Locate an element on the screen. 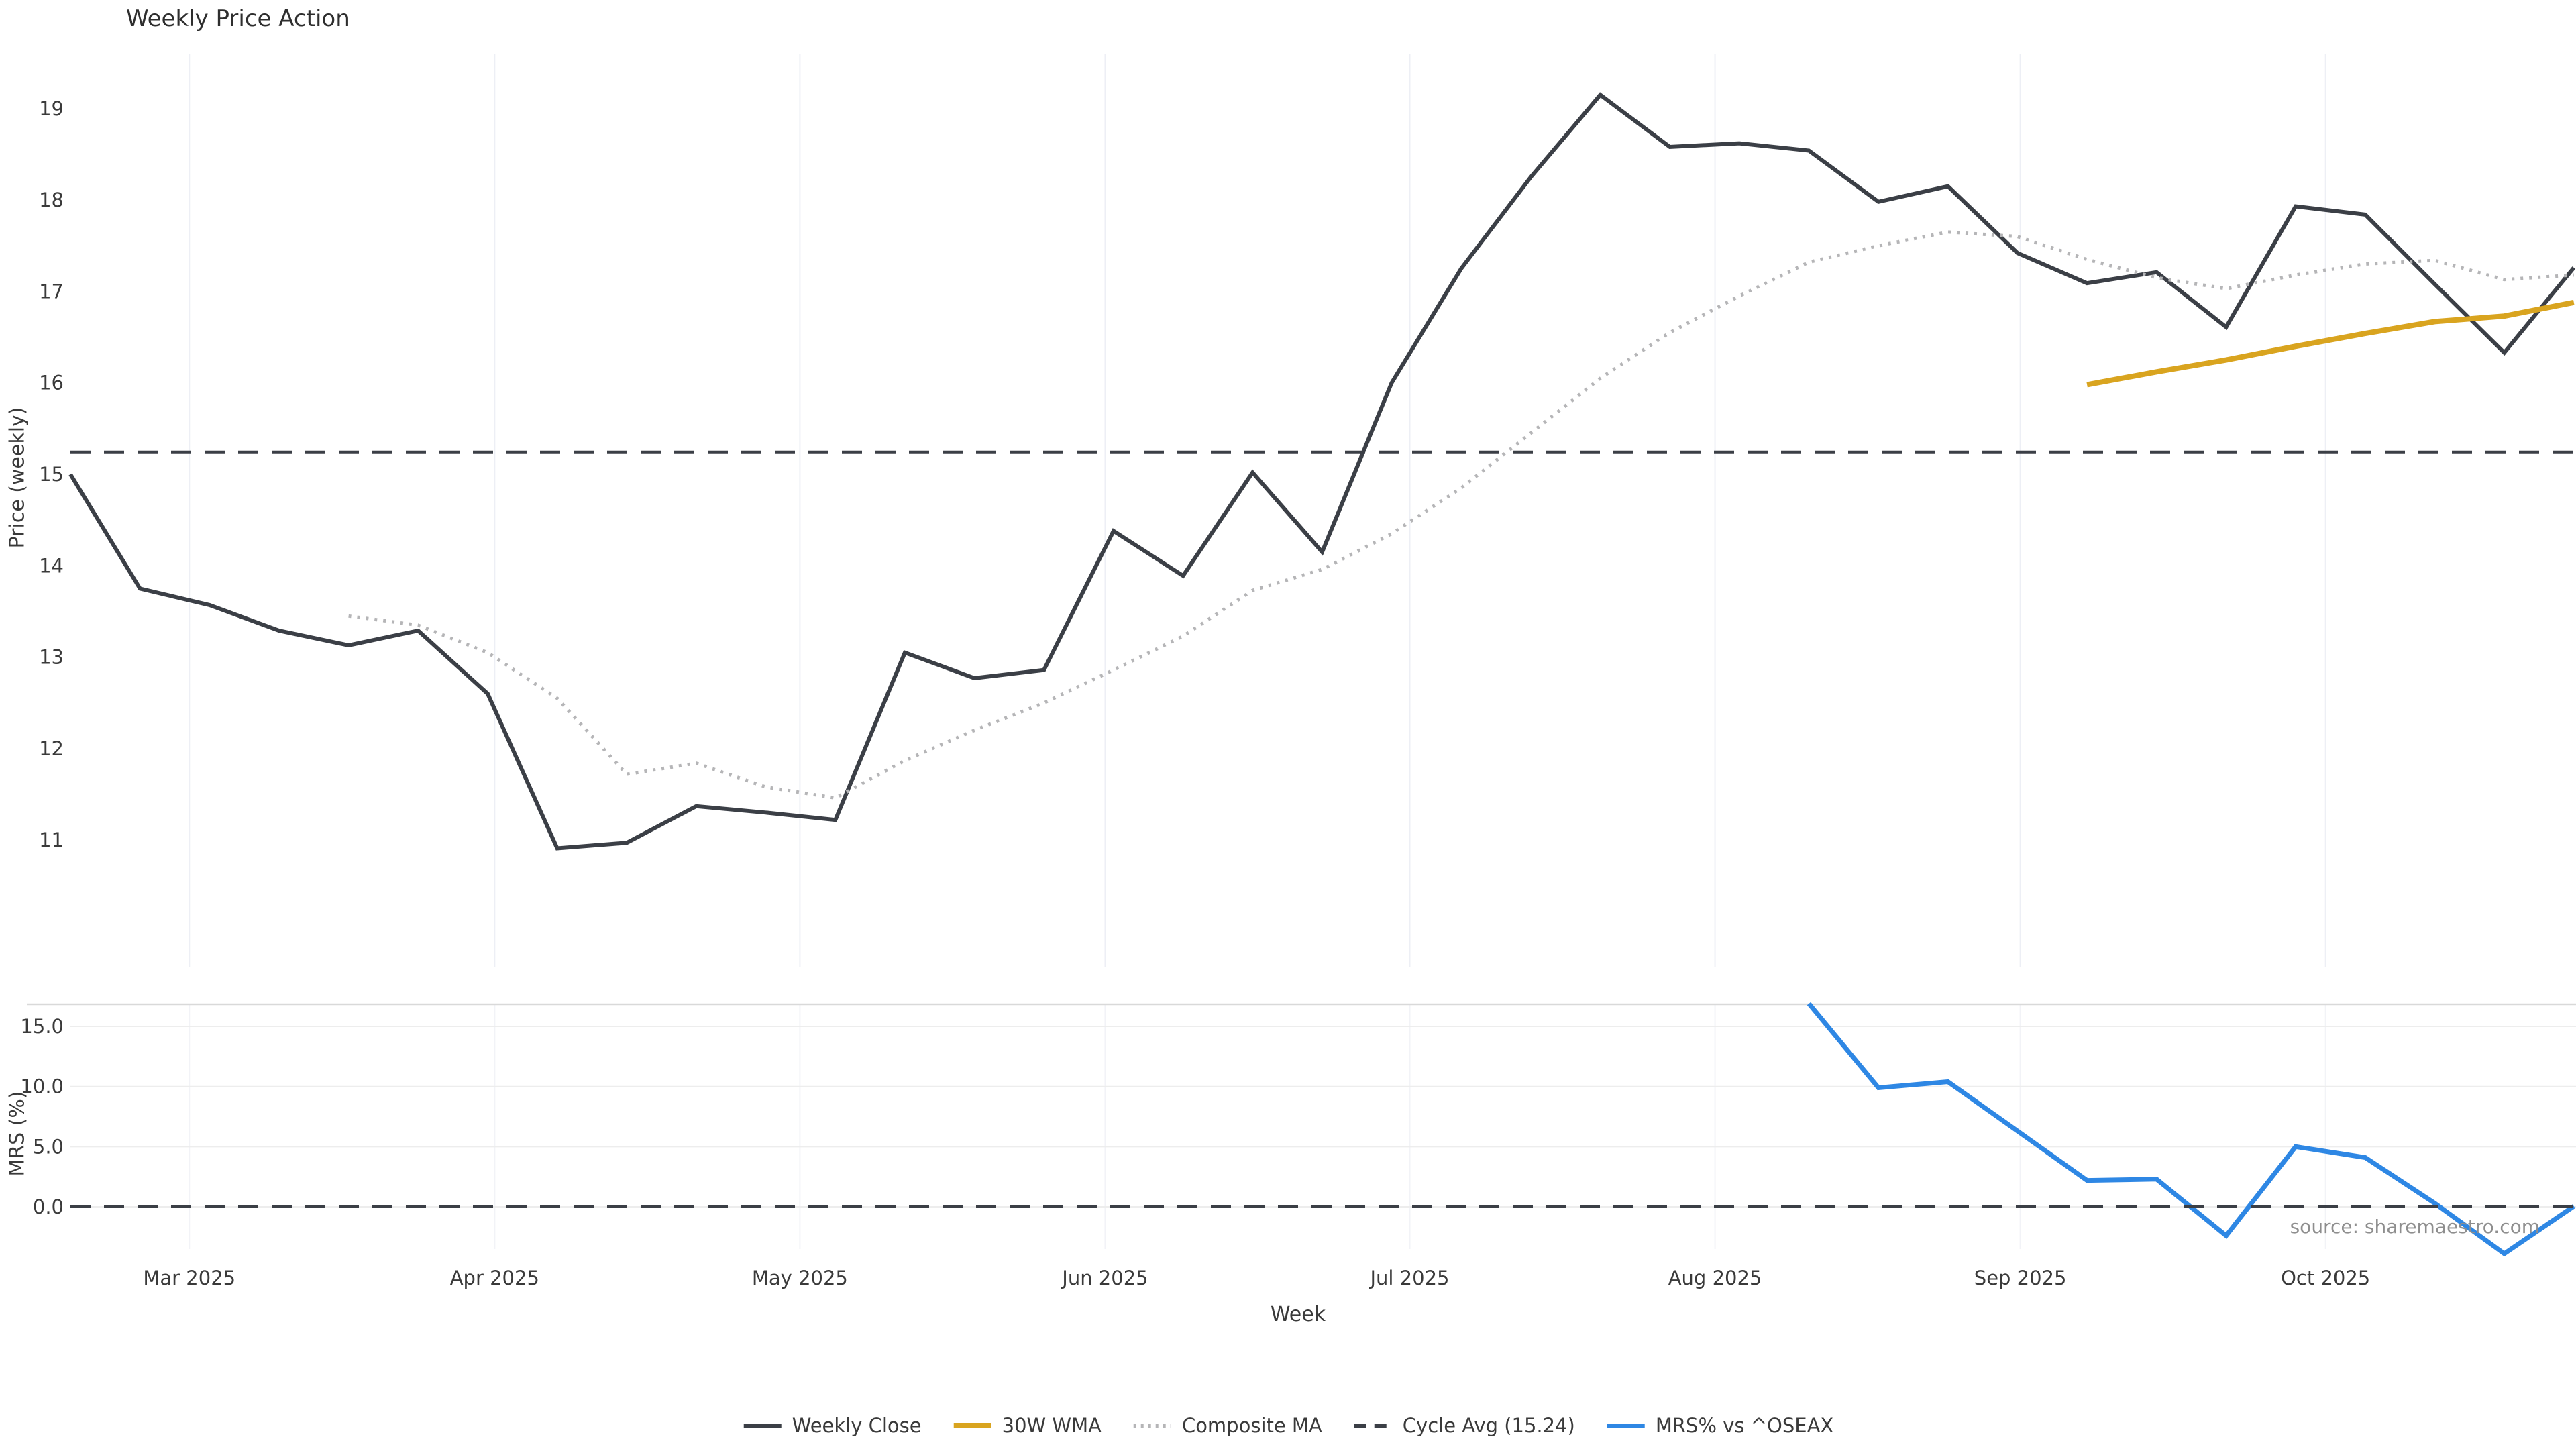  legend-item-cycle-avg: Cycle Avg (15.24) is located at coordinates (1464, 1425).